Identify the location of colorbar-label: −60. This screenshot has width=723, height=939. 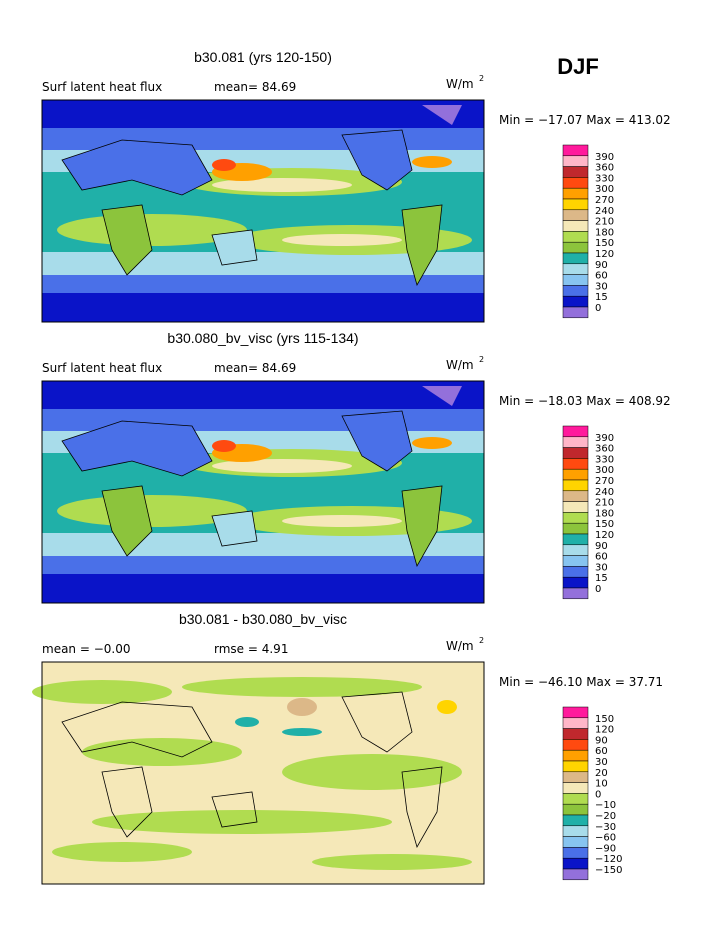
(605, 838).